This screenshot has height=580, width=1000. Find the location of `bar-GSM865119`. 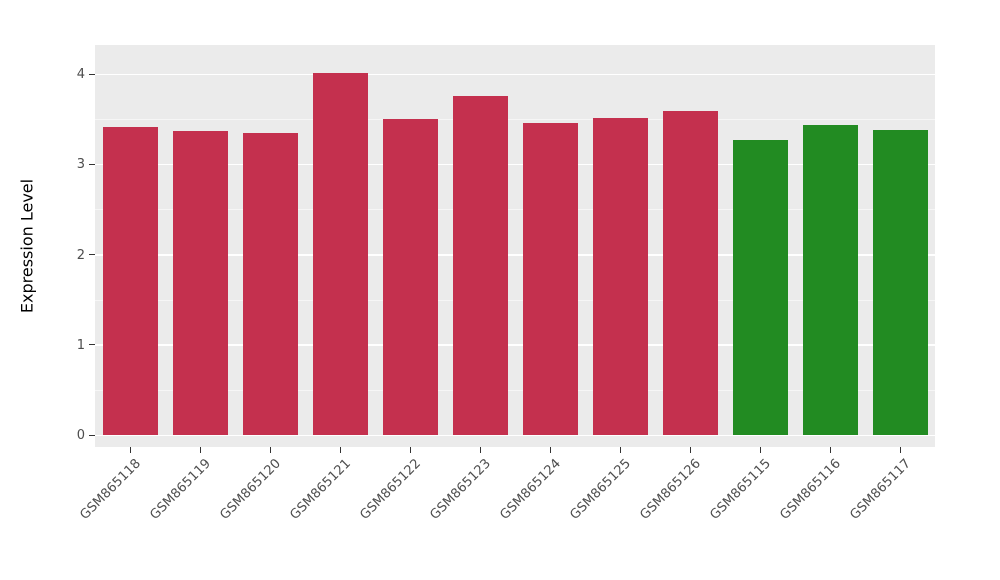

bar-GSM865119 is located at coordinates (200, 282).